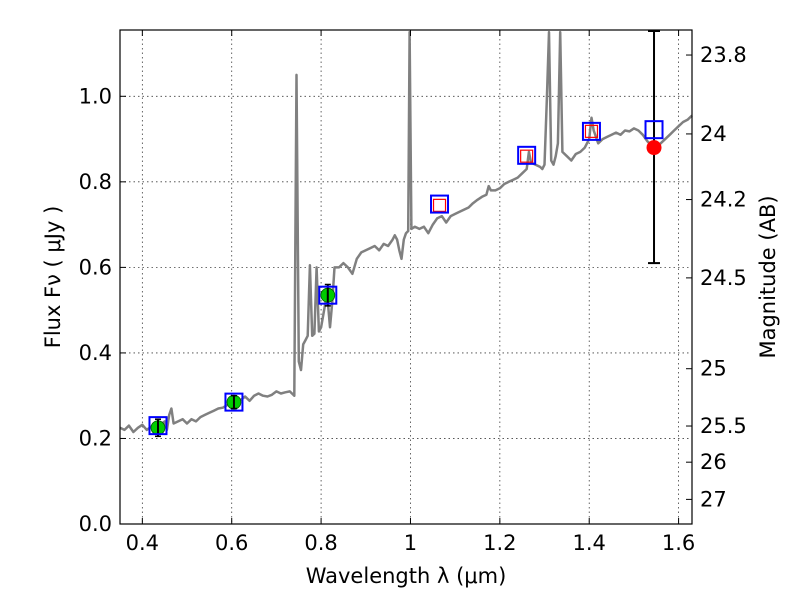  I want to click on x-axis-label: Wavelength λ (μm), so click(406, 576).